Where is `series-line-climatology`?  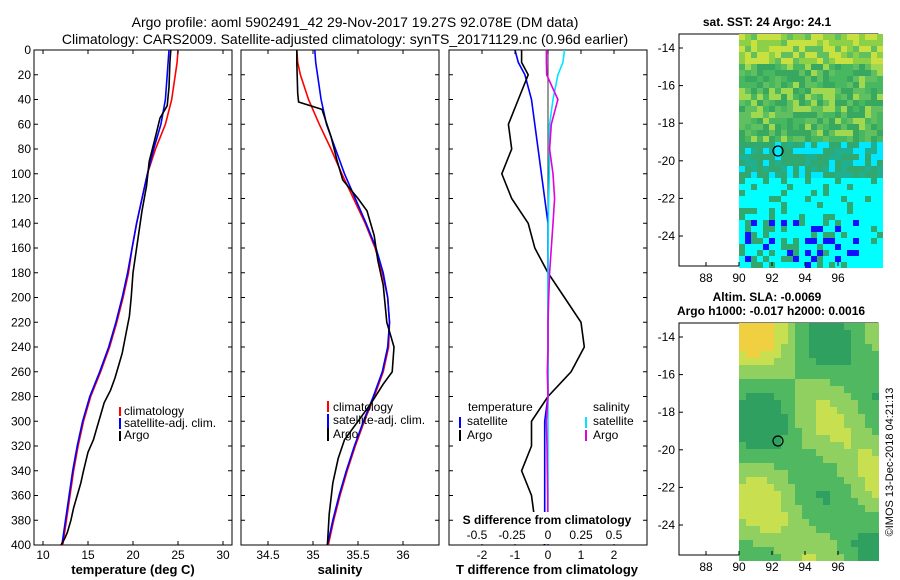
series-line-climatology is located at coordinates (120, 297).